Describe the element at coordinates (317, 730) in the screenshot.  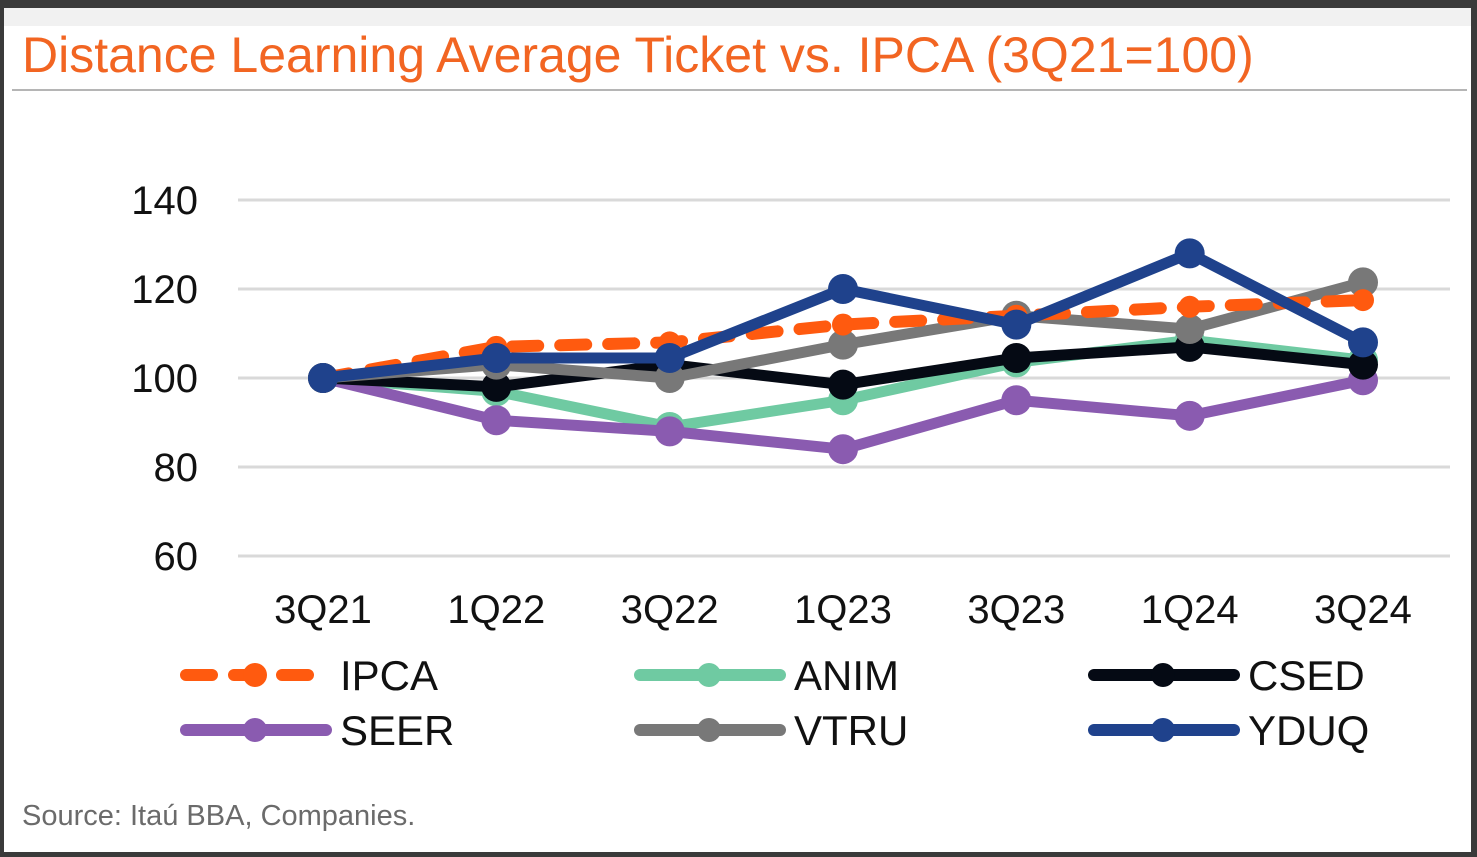
I see `legend-item-seer: SEER` at that location.